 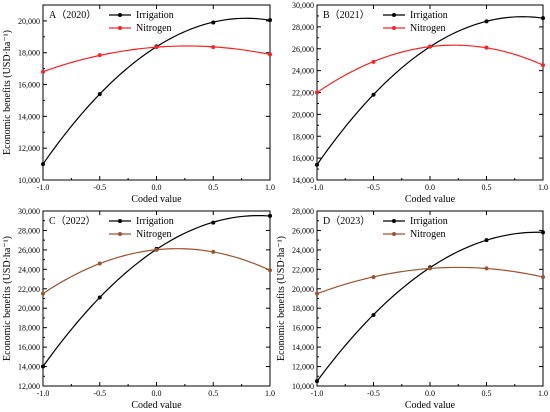 I want to click on panel-title: B（2021）, so click(x=346, y=15).